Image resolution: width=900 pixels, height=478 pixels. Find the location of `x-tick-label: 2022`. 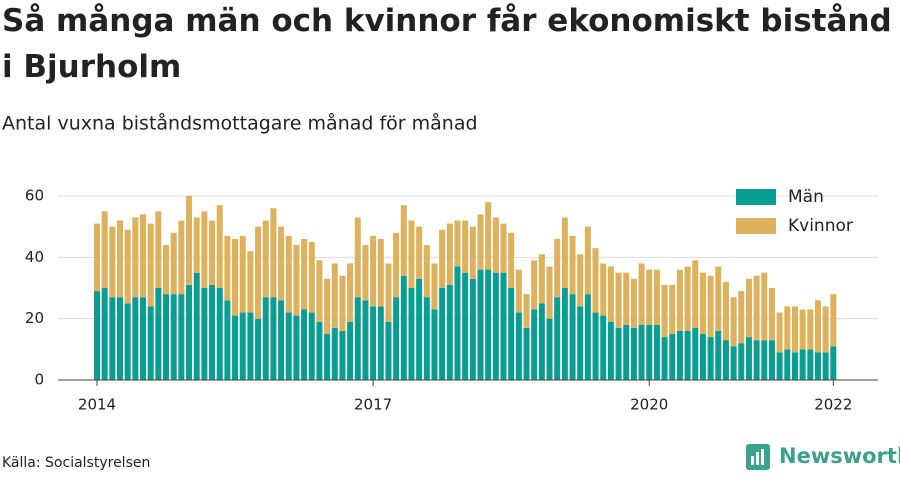

x-tick-label: 2022 is located at coordinates (833, 405).